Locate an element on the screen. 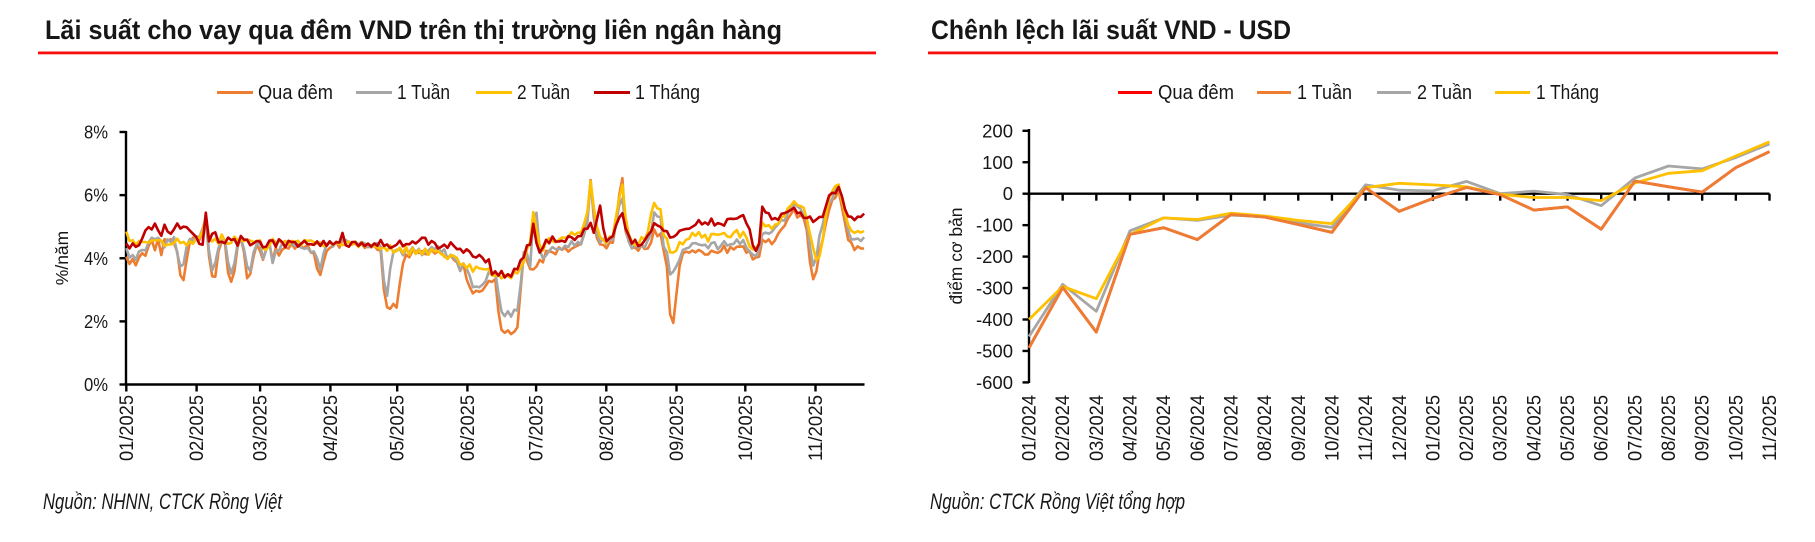  svg-text: Nguồn: NHNN, CTCK Rồng Việt is located at coordinates (163, 501).